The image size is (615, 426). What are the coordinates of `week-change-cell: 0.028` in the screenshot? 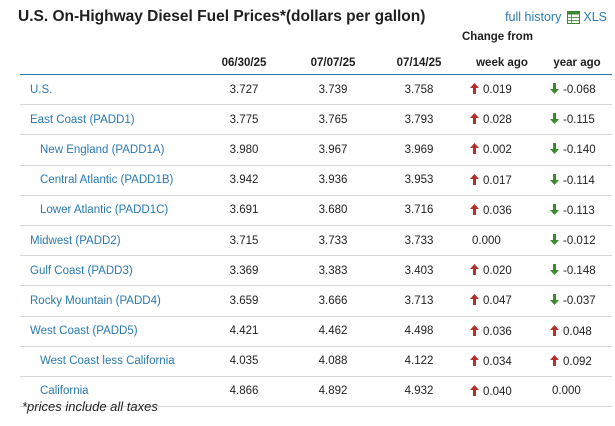 It's located at (502, 120).